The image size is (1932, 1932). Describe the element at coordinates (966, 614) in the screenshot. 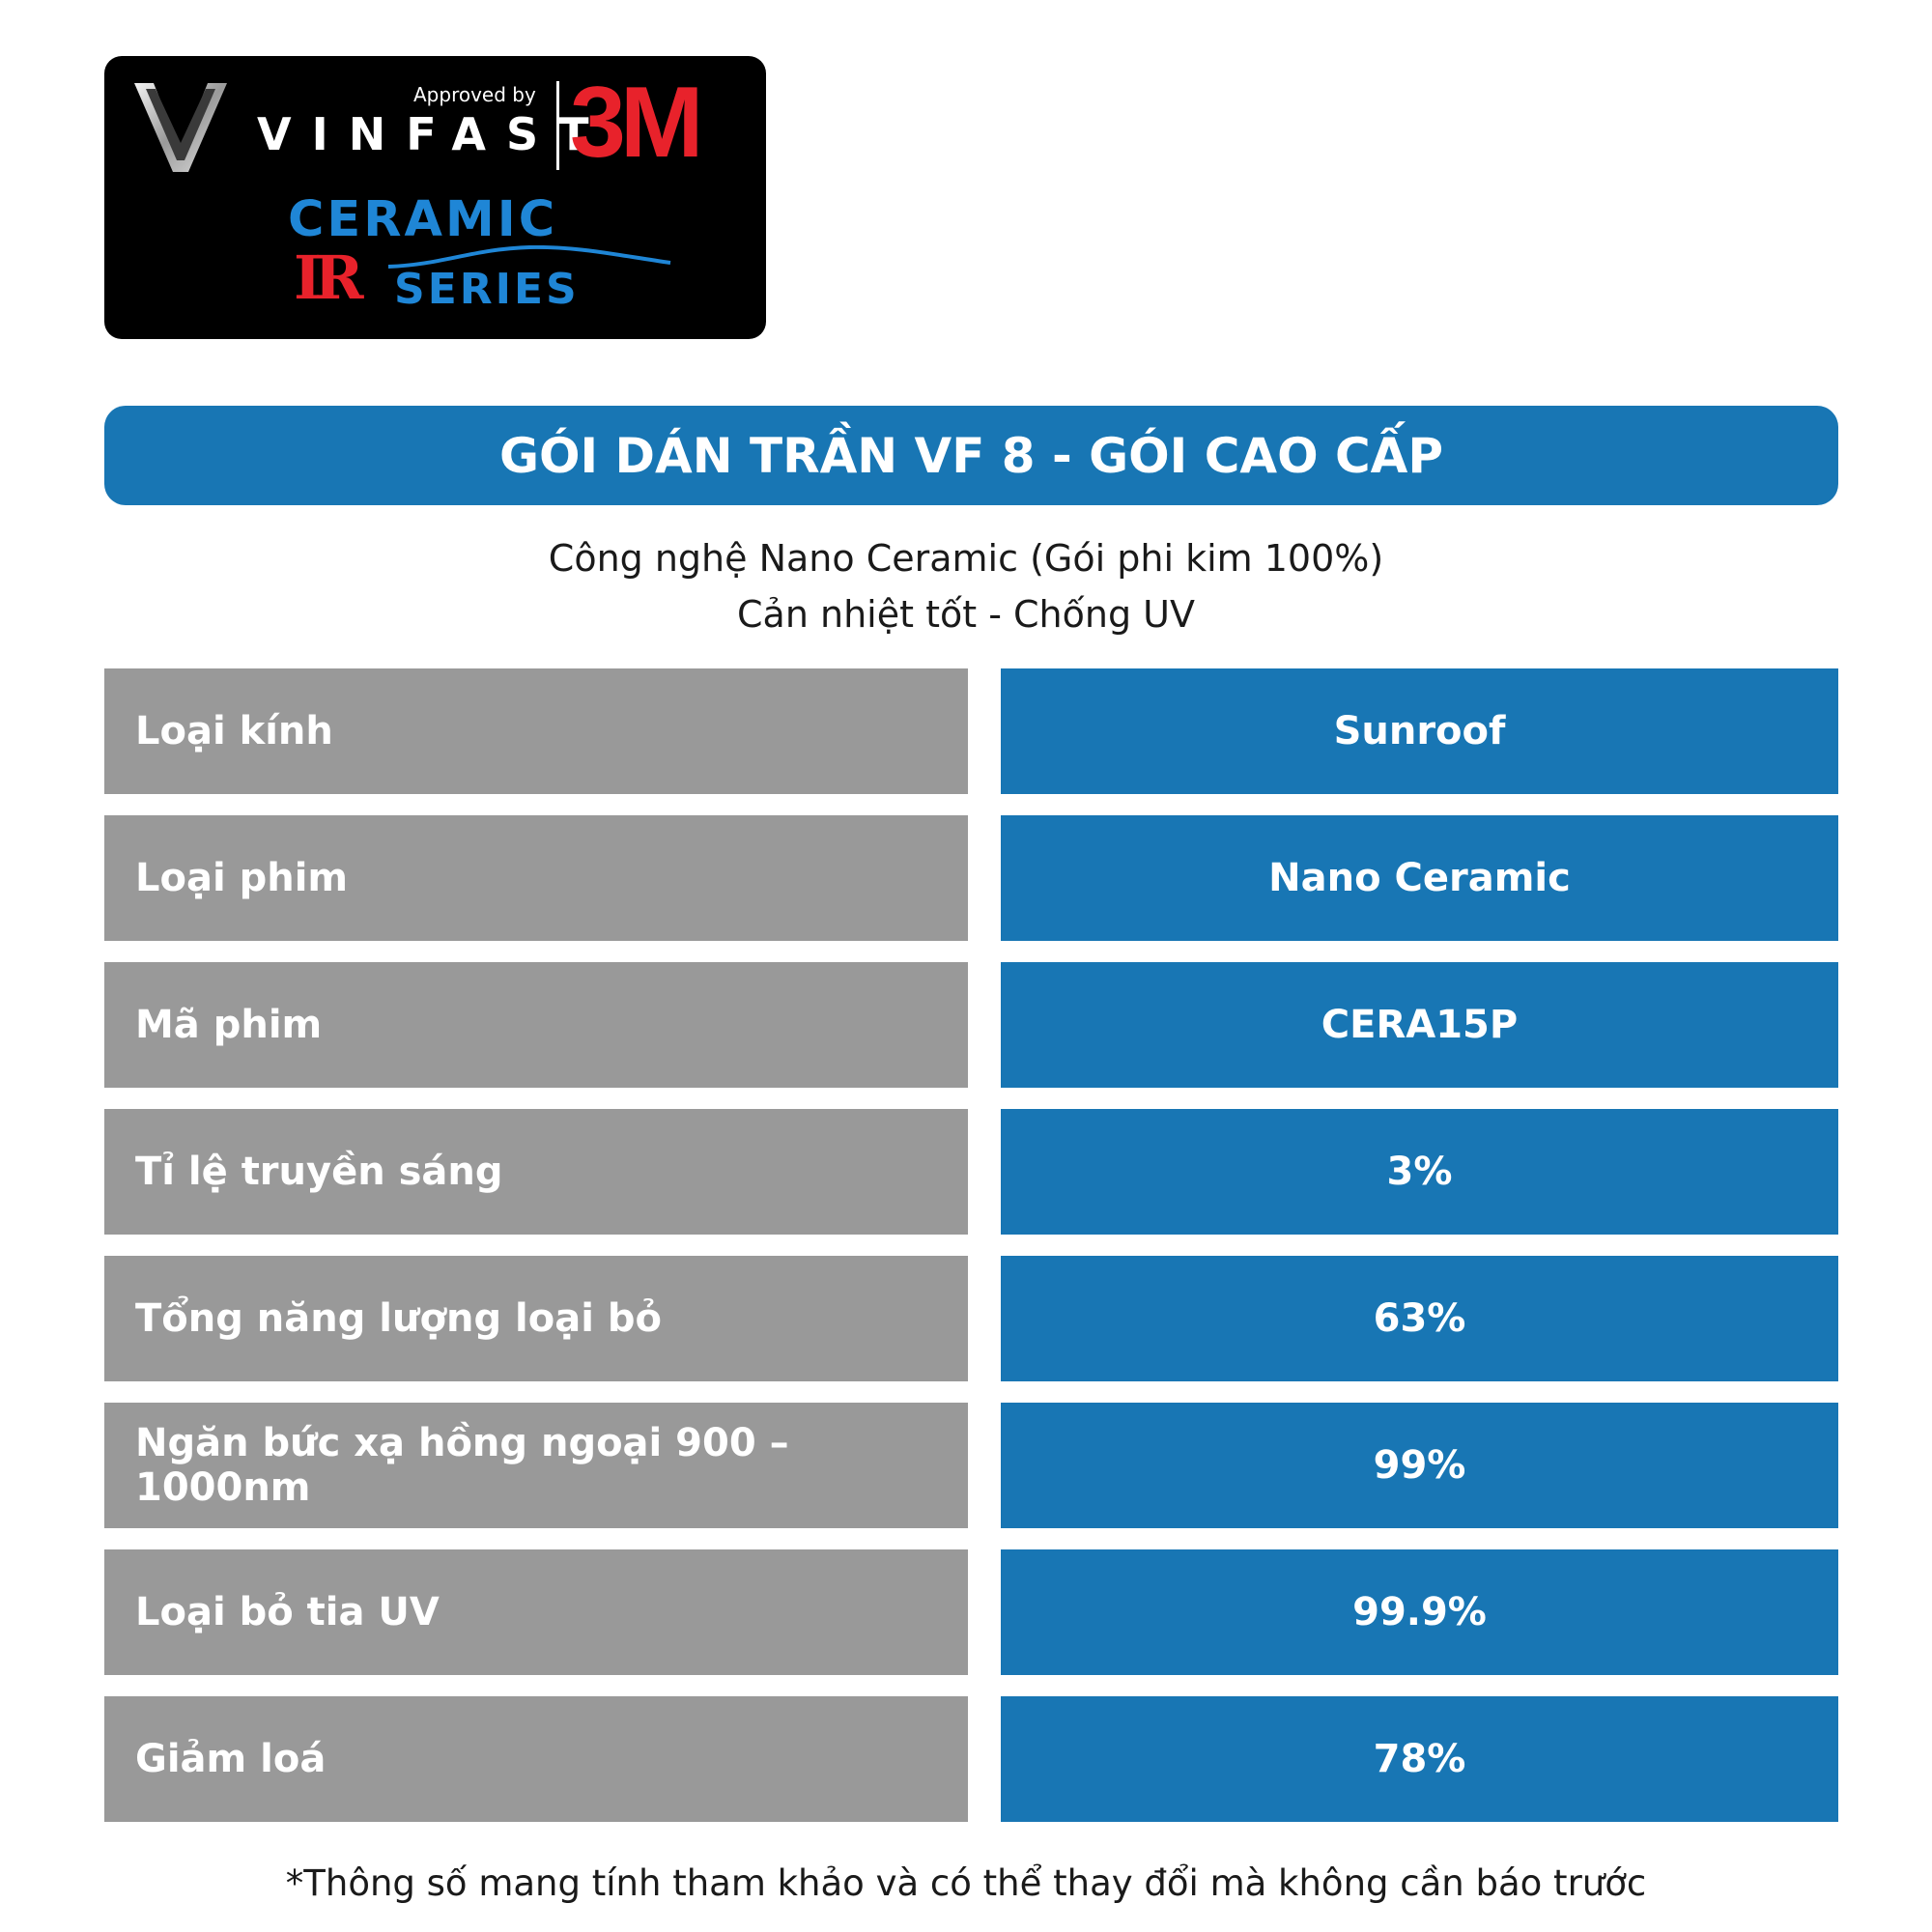

I see `subtitle-features: Cản nhiệt tốt - Chống UV` at that location.